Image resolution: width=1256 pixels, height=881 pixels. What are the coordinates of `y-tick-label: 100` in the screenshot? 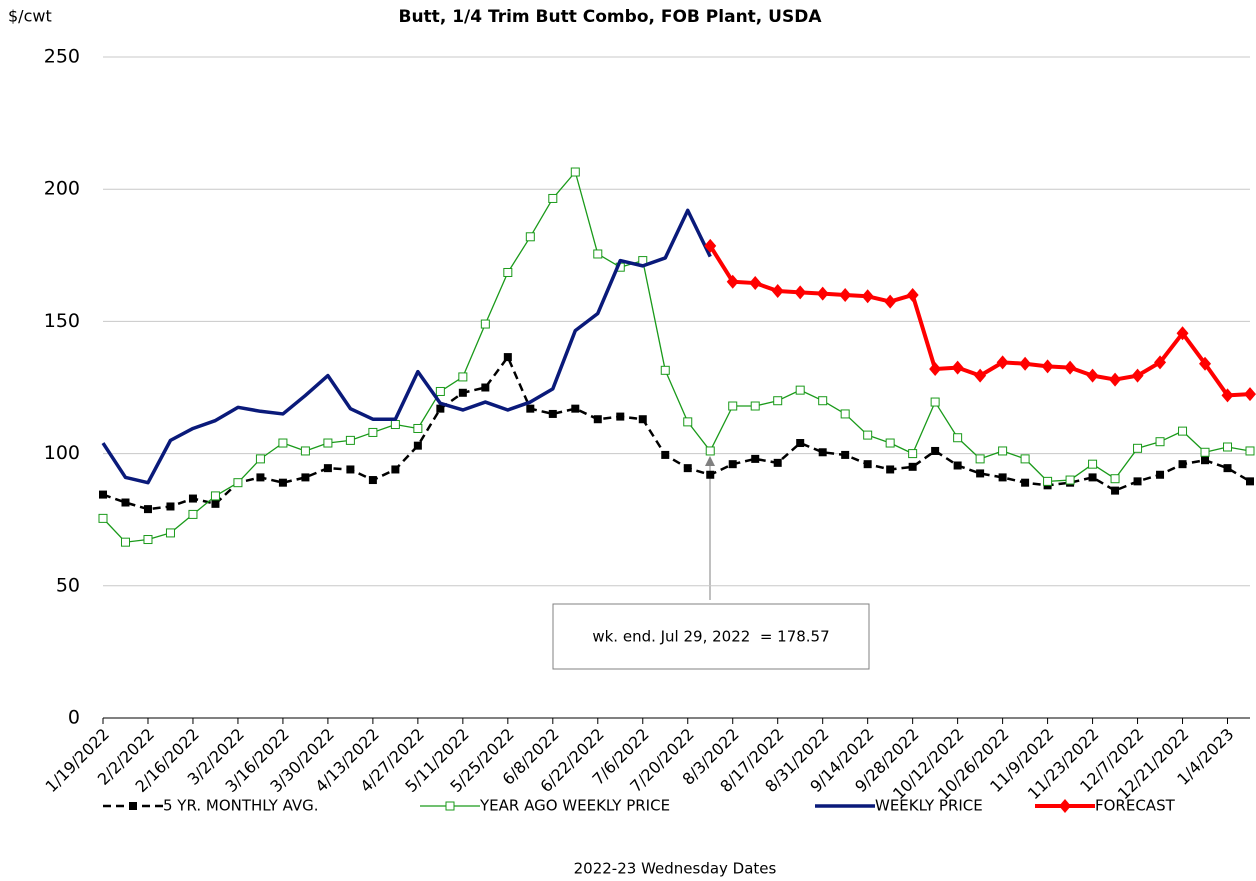 It's located at (62, 453).